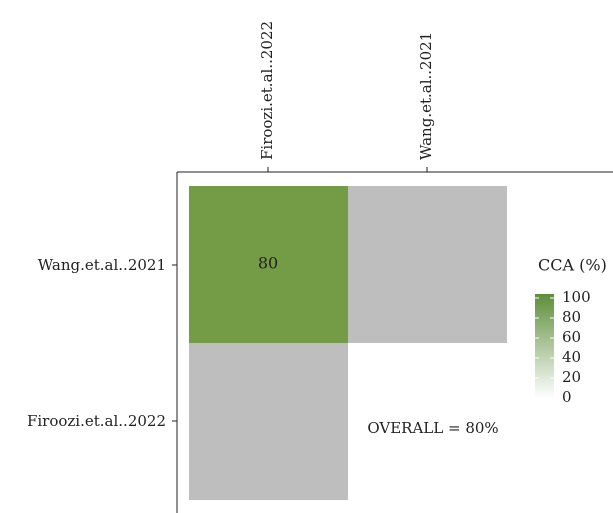 The image size is (613, 513). What do you see at coordinates (267, 90) in the screenshot?
I see `x-tick-label: Firoozi.et.al..2022` at bounding box center [267, 90].